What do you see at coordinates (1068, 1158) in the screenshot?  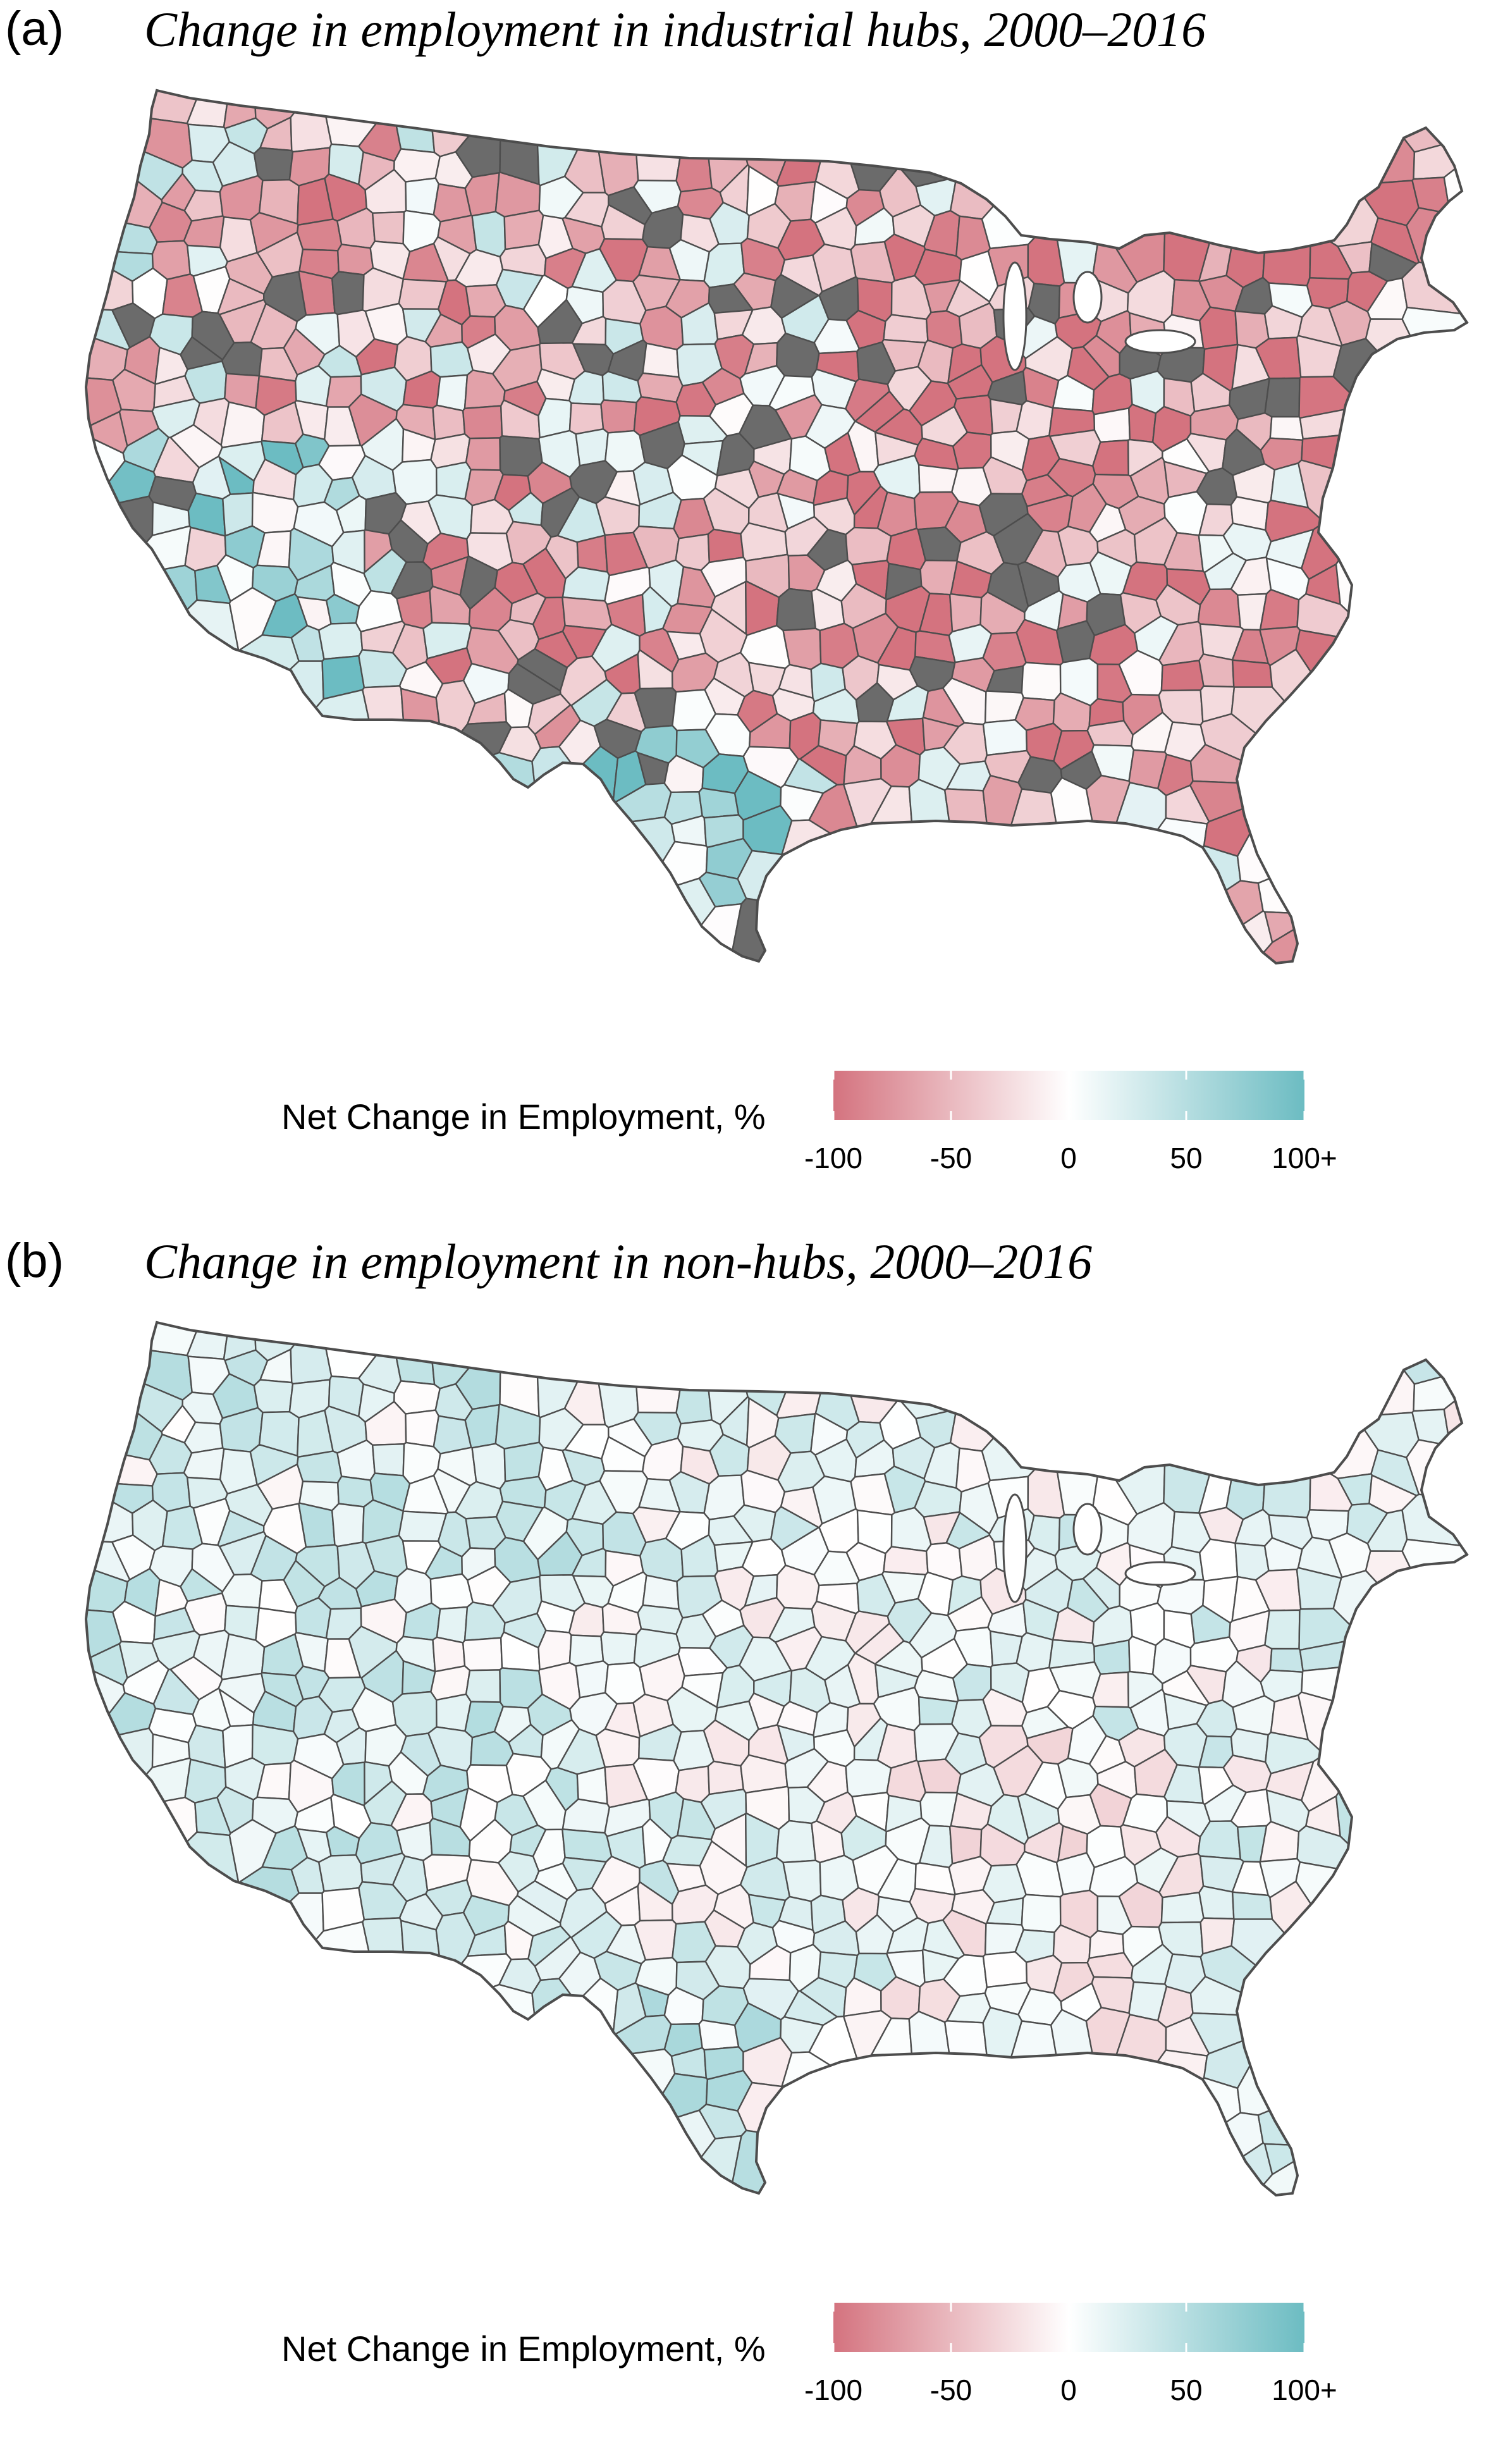 I see `legend-tick: 0` at bounding box center [1068, 1158].